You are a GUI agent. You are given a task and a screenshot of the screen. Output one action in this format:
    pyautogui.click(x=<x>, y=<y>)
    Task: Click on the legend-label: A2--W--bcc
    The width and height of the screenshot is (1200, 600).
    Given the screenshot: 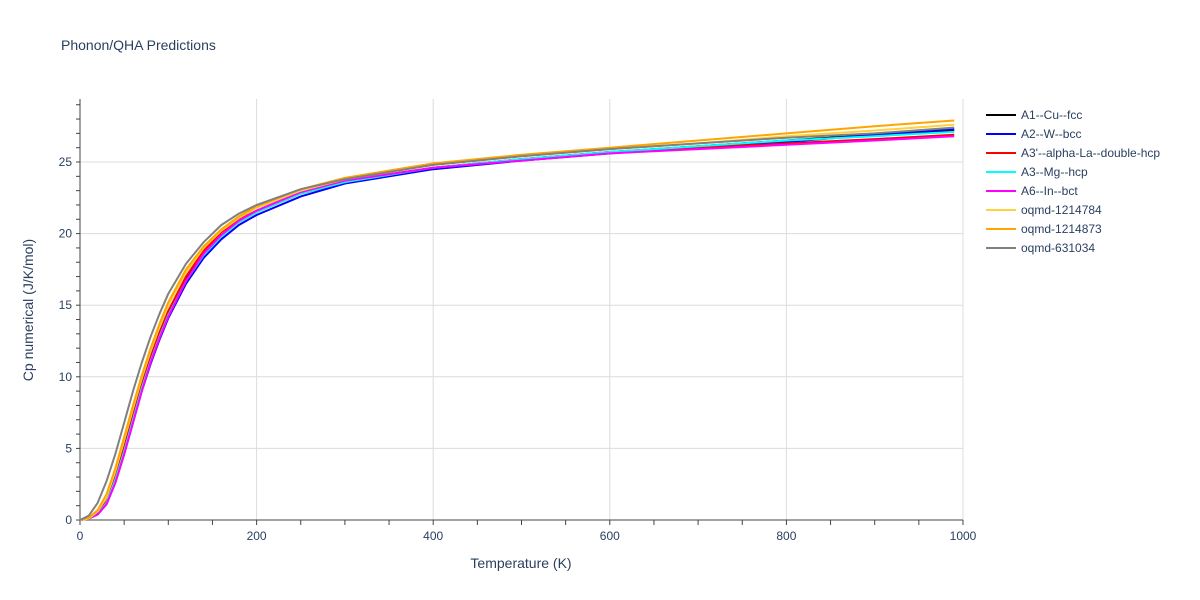 What is the action you would take?
    pyautogui.click(x=1051, y=134)
    